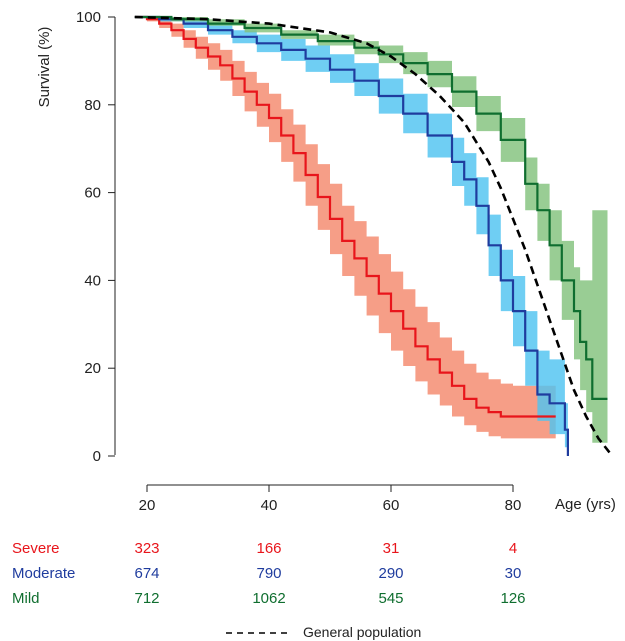  Describe the element at coordinates (391, 548) in the screenshot. I see `risk-value-severe: 31` at that location.